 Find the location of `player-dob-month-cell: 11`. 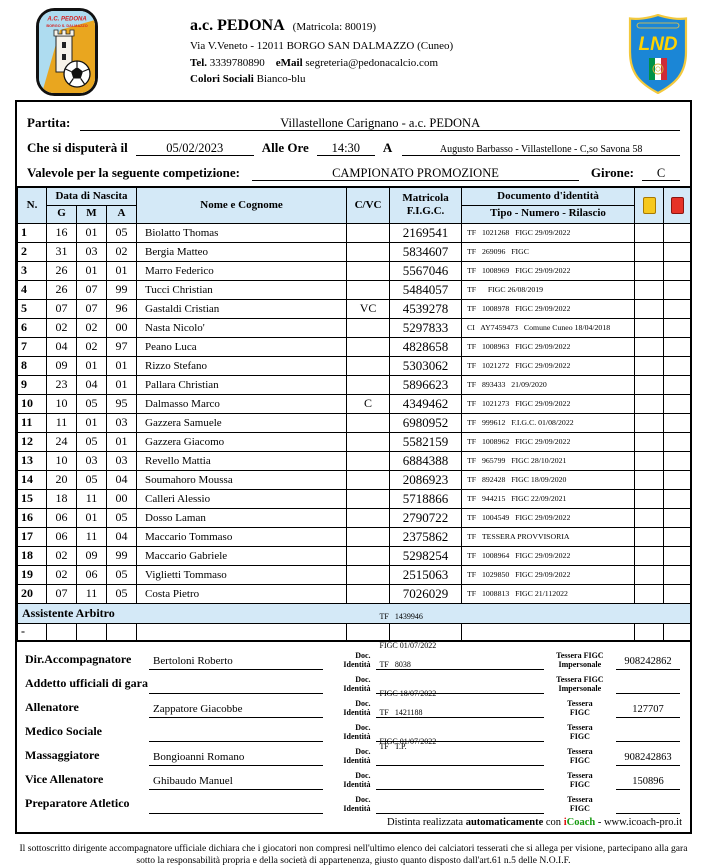

player-dob-month-cell: 11 is located at coordinates (91, 498).